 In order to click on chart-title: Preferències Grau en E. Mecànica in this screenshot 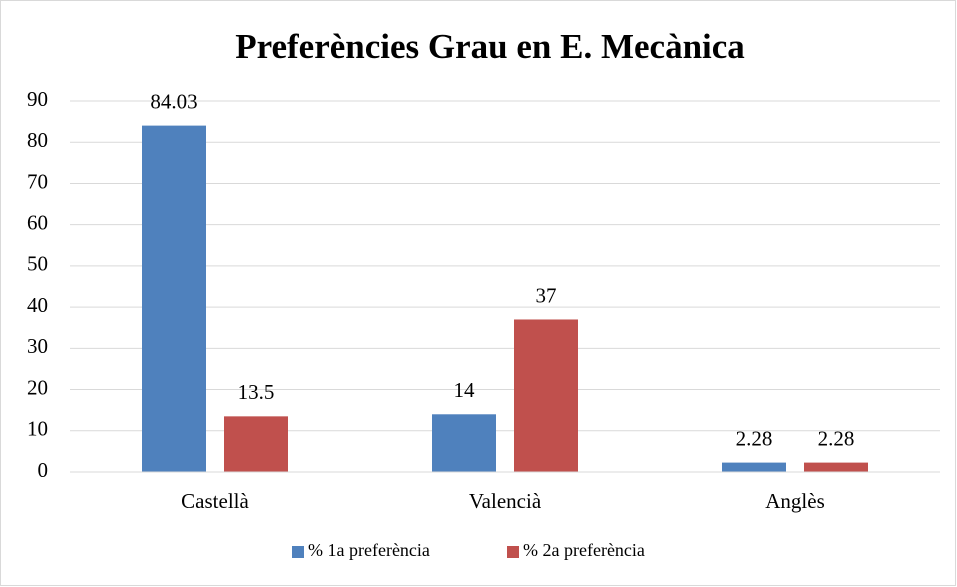, I will do `click(490, 46)`.